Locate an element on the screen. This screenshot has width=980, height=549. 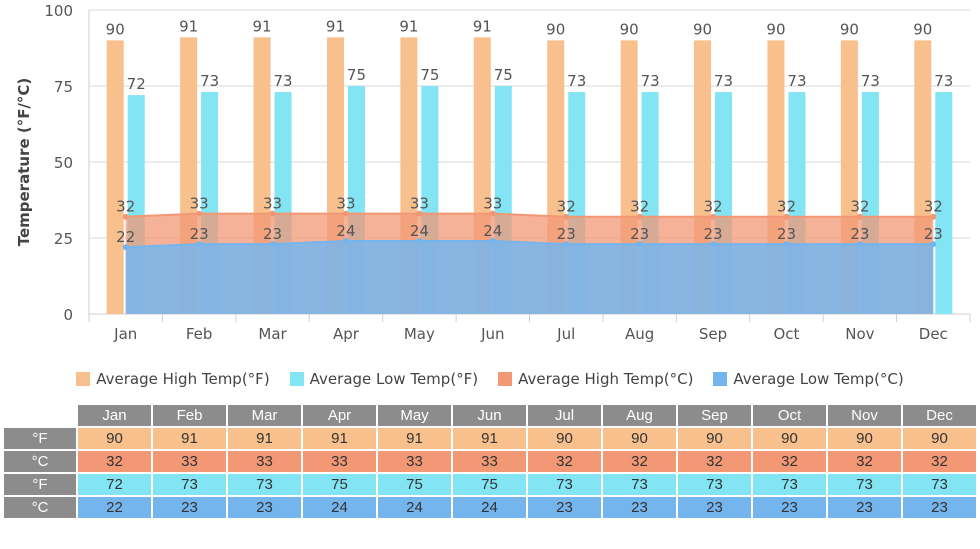
x-tick-label: Feb is located at coordinates (199, 334).